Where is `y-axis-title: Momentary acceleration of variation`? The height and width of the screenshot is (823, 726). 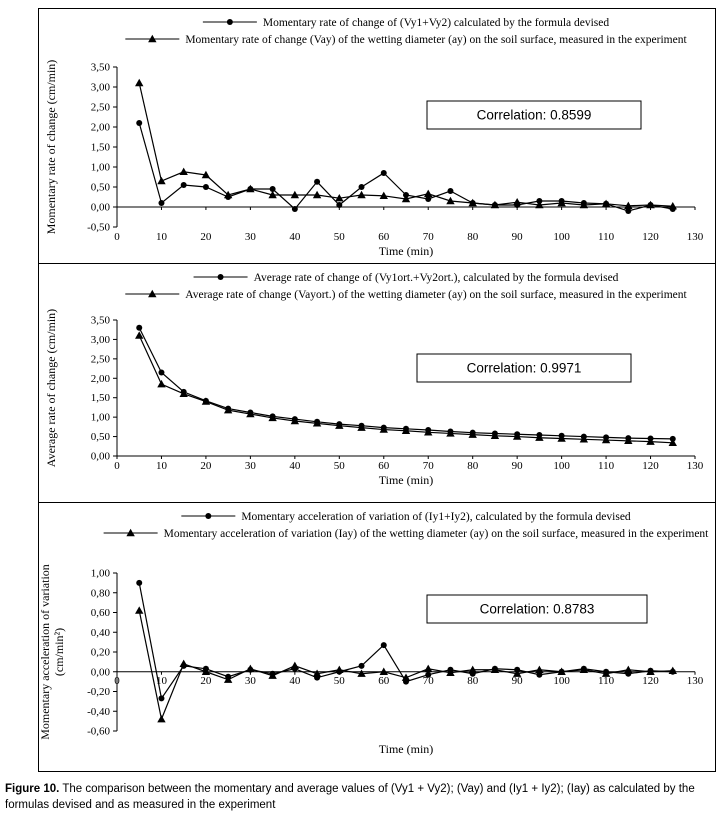
y-axis-title: Momentary acceleration of variation is located at coordinates (45, 652).